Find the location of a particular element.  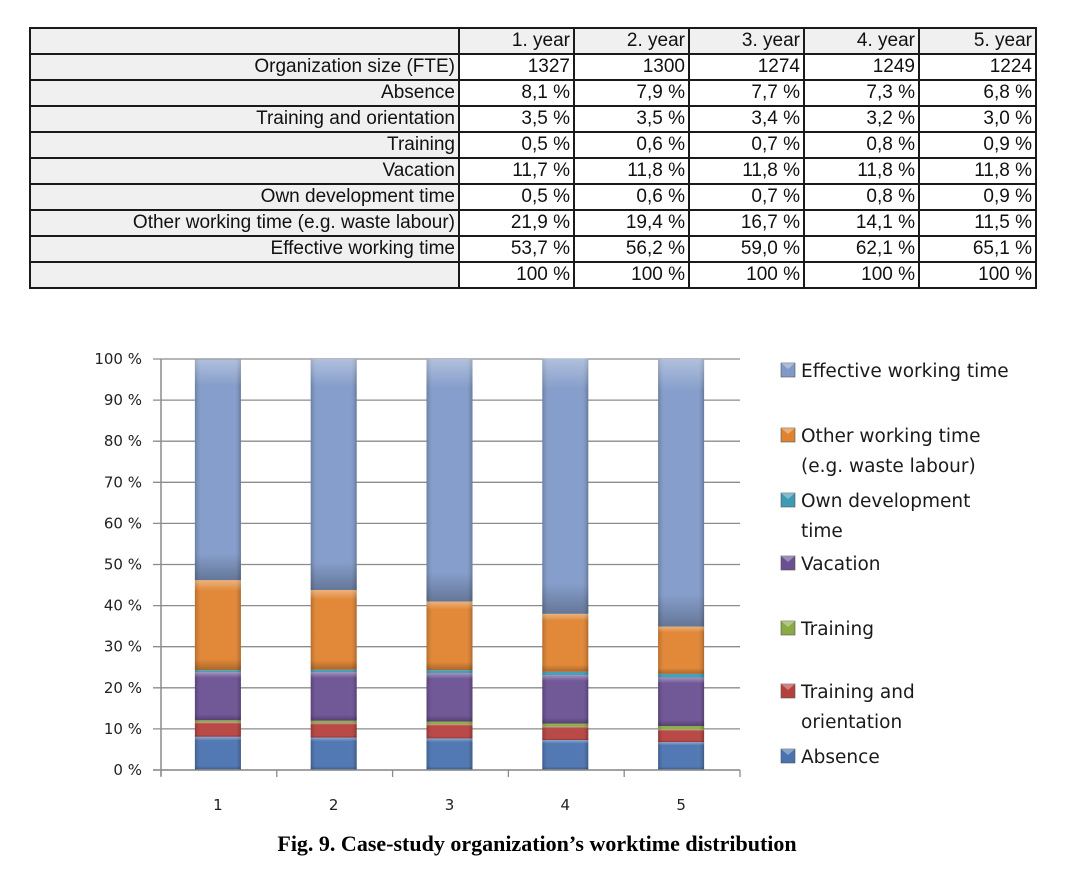

row-label: Training is located at coordinates (244, 145).